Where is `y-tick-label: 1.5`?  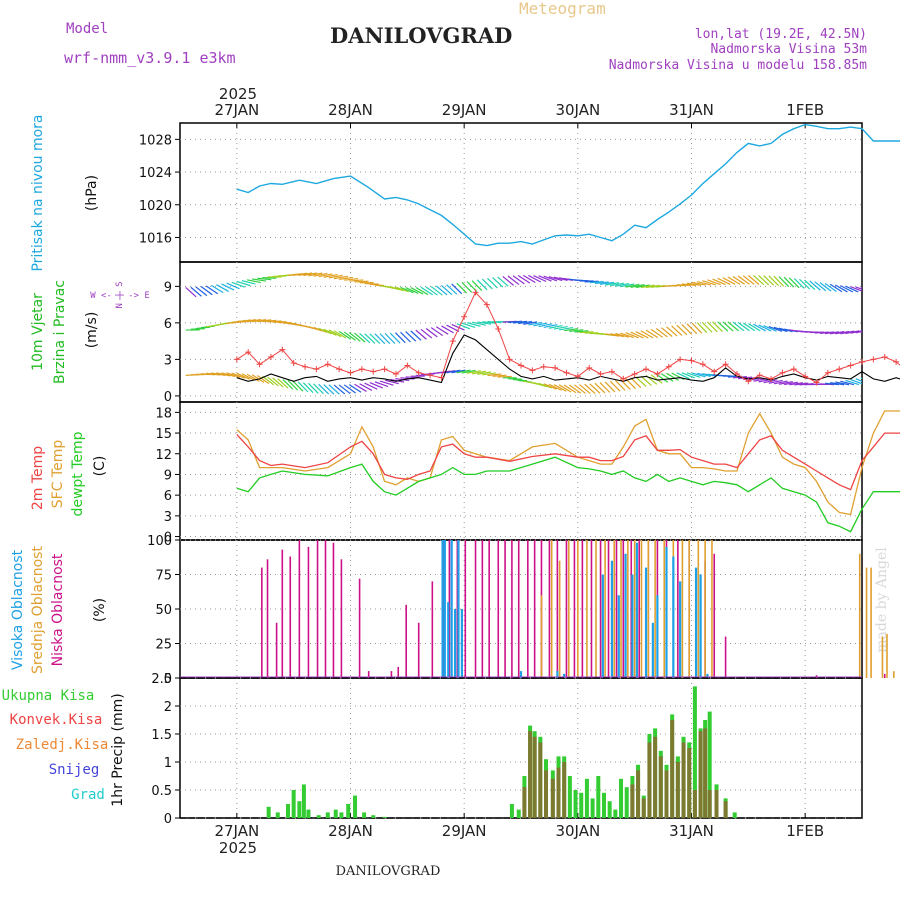
y-tick-label: 1.5 is located at coordinates (161, 735).